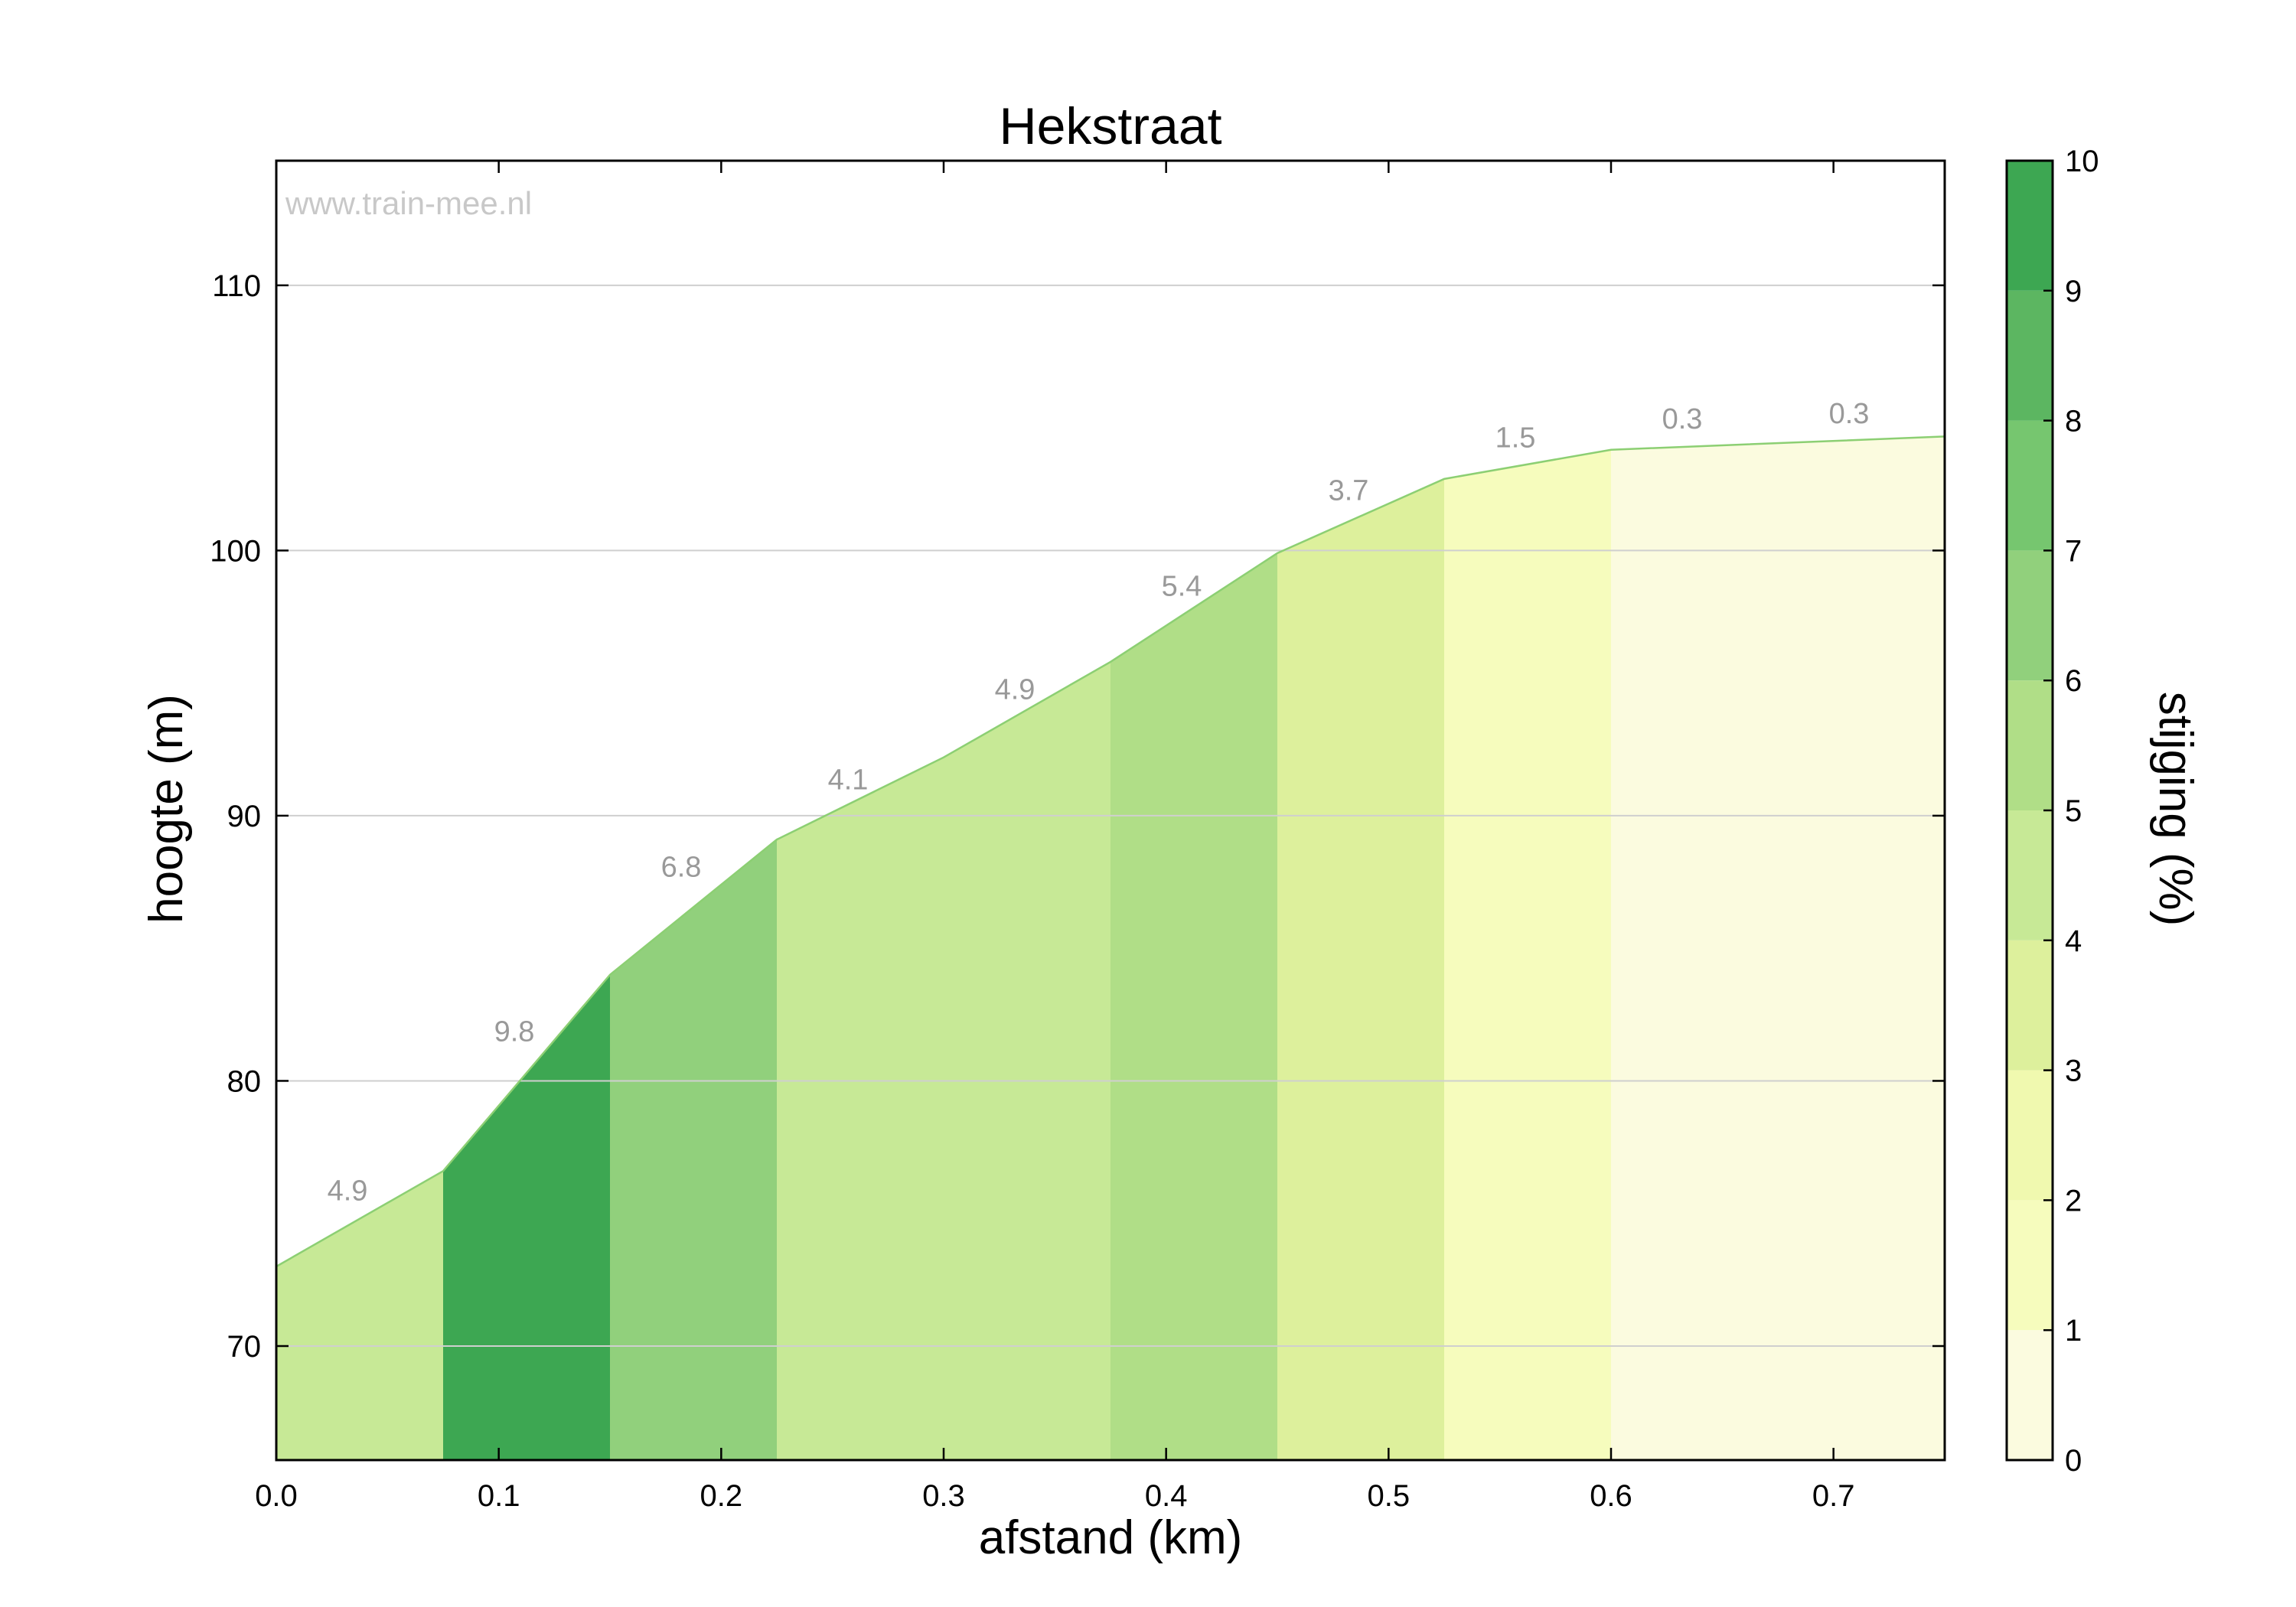  I want to click on segment-label-7: 3.7, so click(1349, 491).